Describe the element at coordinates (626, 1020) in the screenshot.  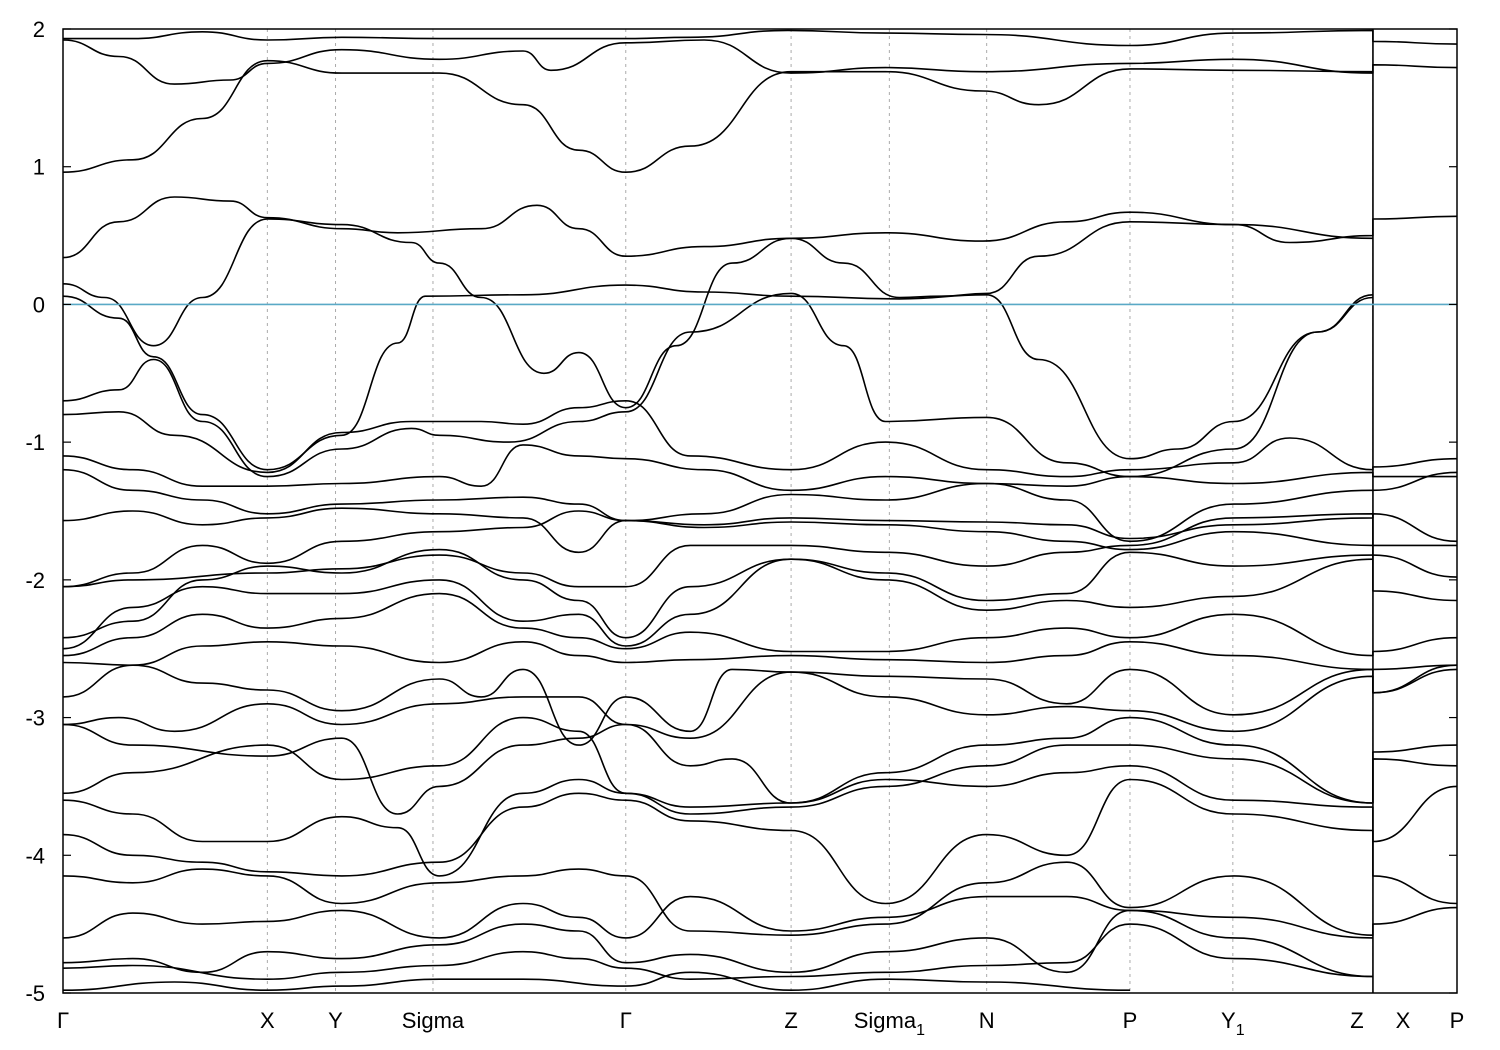
I see `x-tick-label-4: Γ` at that location.